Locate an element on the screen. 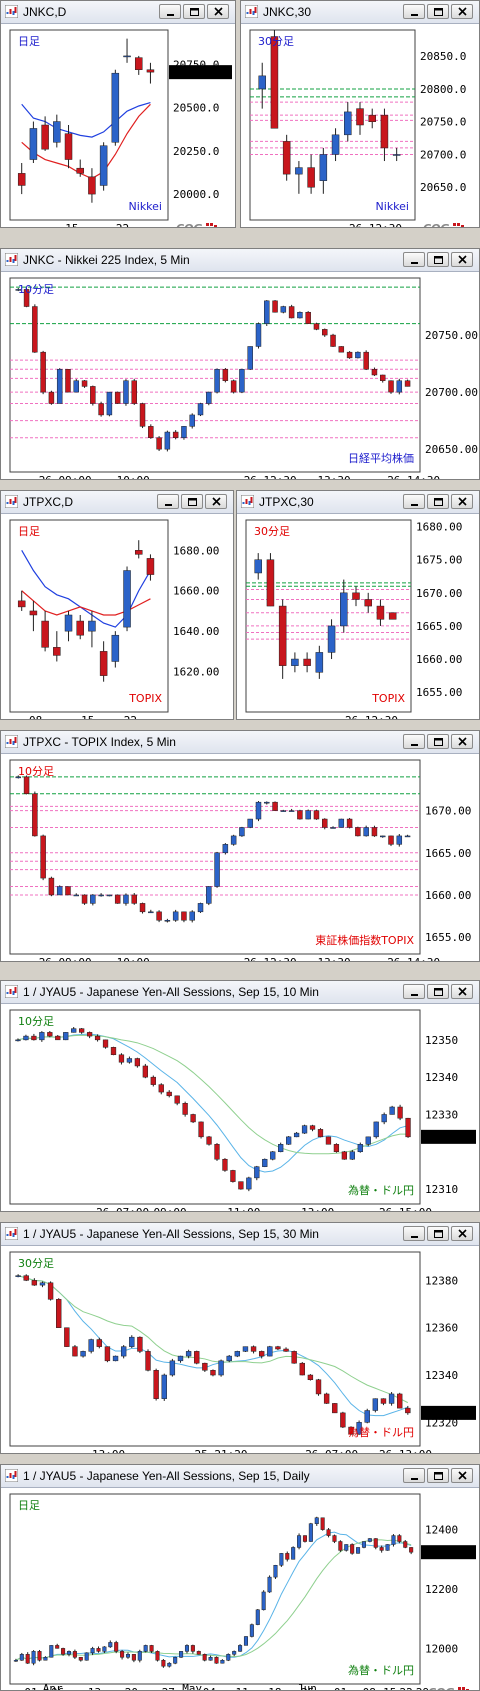 This screenshot has height=1691, width=480. x-tick-label: 08 is located at coordinates (35, 716).